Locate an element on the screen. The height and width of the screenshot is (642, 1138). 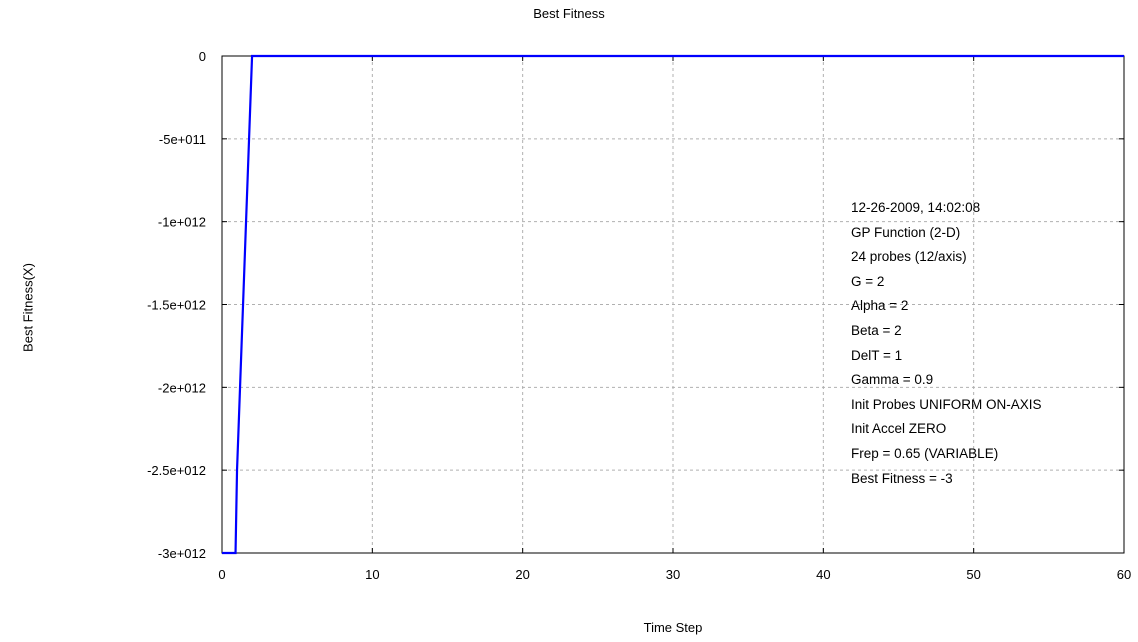
y-tick-label: -1.5e+012 is located at coordinates (176, 305).